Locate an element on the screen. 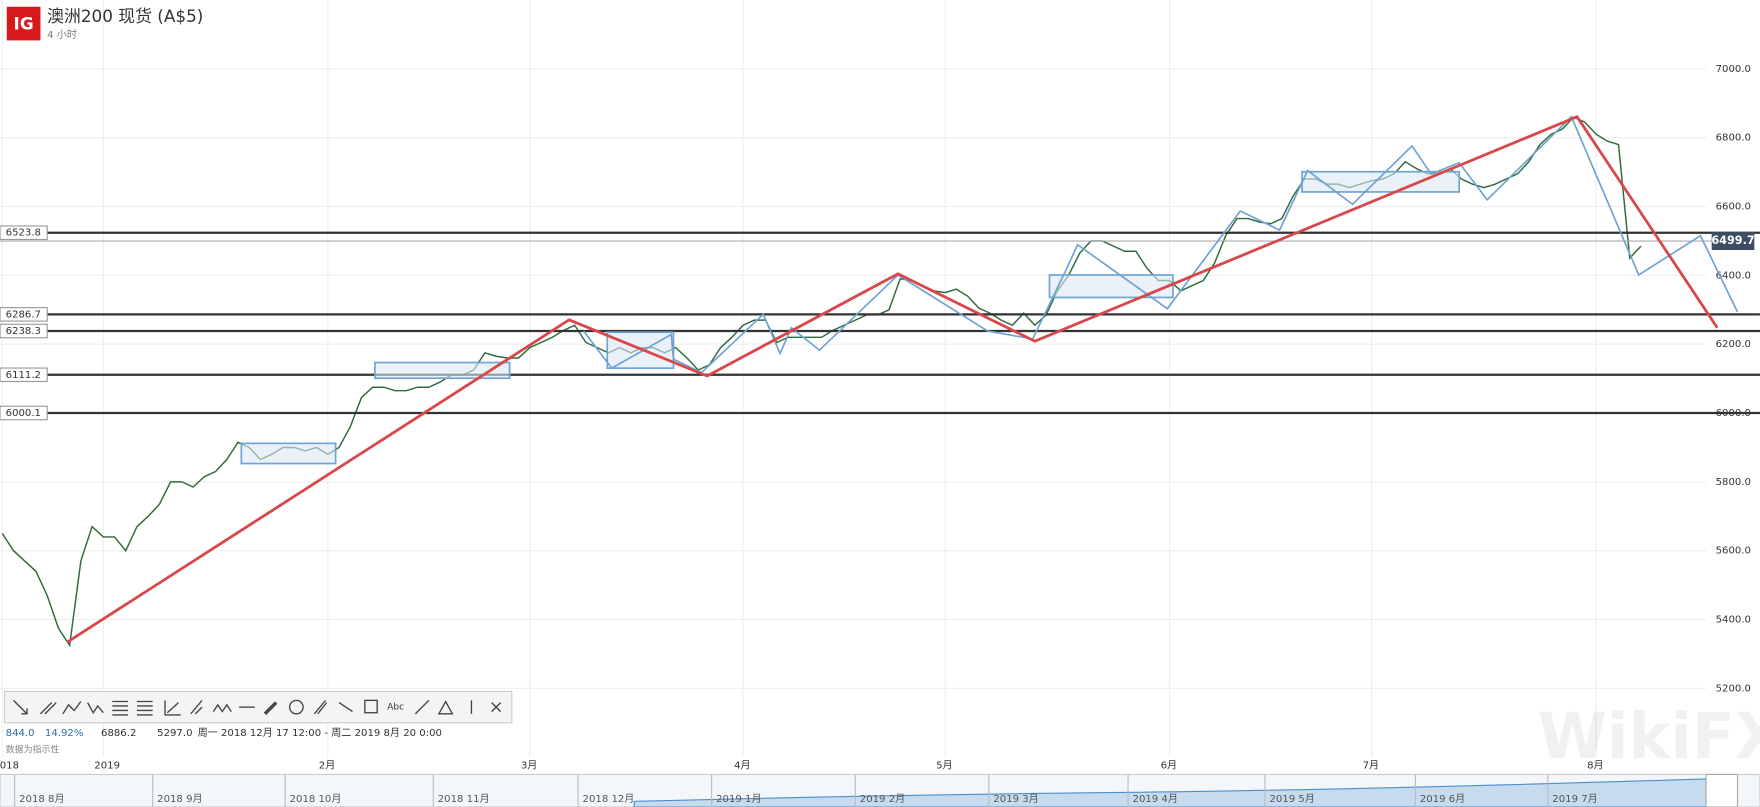  navigator-label: 2019 6月 is located at coordinates (1442, 799).